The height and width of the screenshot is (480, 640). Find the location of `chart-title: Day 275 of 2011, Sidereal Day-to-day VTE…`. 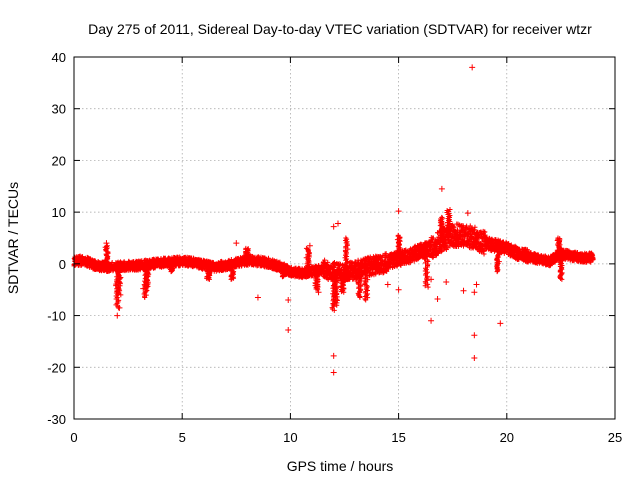

chart-title: Day 275 of 2011, Sidereal Day-to-day VTE… is located at coordinates (340, 29).